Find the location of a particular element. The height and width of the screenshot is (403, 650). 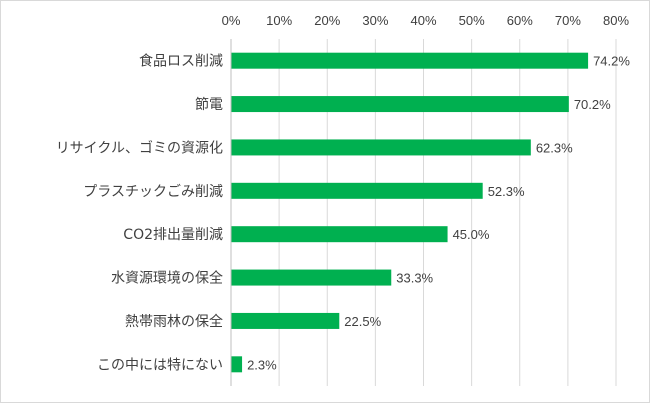

category-label: 熱帯雨林の保全 is located at coordinates (174, 321).